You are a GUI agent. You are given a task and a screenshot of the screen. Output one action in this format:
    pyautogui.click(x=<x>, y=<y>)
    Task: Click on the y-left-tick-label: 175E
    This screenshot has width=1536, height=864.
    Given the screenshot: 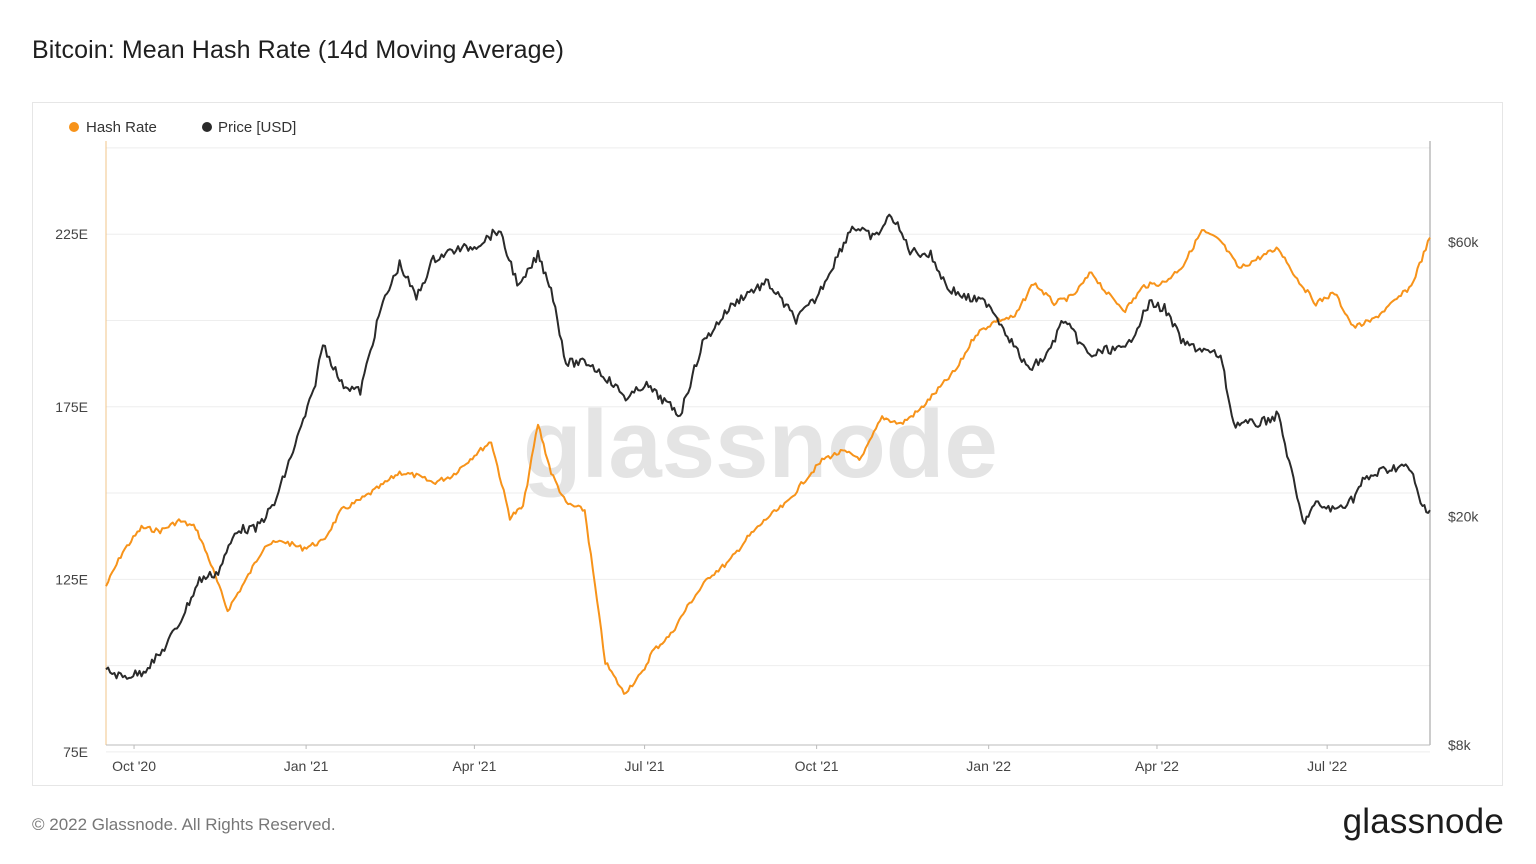 What is the action you would take?
    pyautogui.click(x=71, y=407)
    